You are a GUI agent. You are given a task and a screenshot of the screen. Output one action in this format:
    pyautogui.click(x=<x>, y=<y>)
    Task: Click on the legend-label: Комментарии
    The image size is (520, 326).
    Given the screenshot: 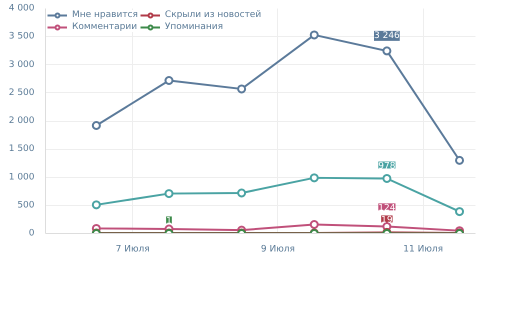 What is the action you would take?
    pyautogui.click(x=105, y=27)
    